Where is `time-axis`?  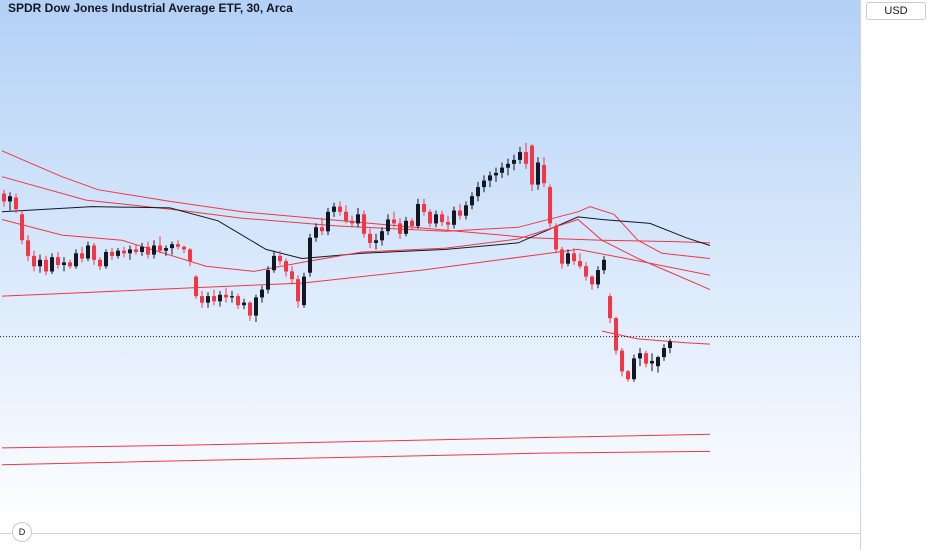
time-axis is located at coordinates (430, 541).